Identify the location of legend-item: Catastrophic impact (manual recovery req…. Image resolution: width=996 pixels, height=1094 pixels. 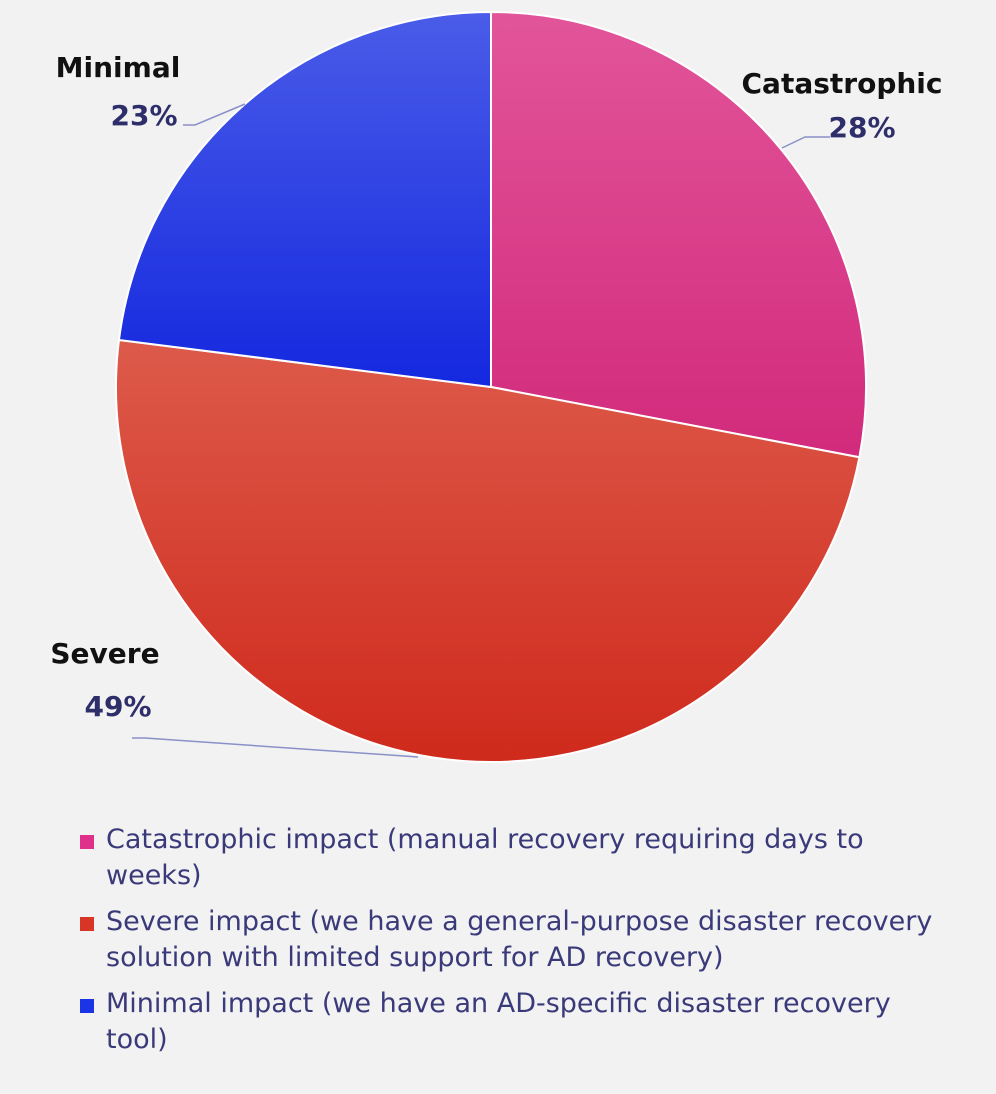
(510, 858).